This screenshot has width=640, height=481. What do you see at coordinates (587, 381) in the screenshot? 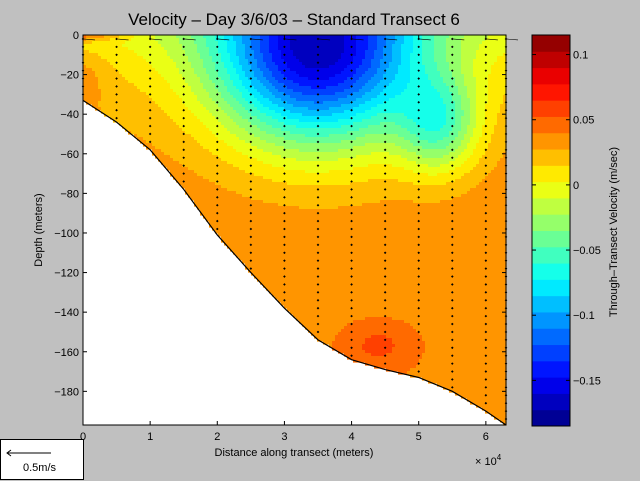
I see `colorbar-tick-label: −0.15` at bounding box center [587, 381].